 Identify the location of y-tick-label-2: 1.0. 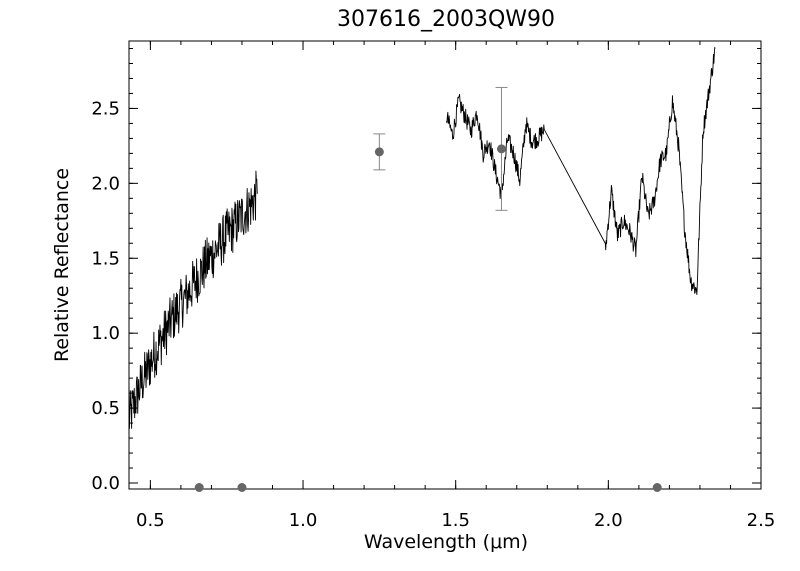
(105, 333).